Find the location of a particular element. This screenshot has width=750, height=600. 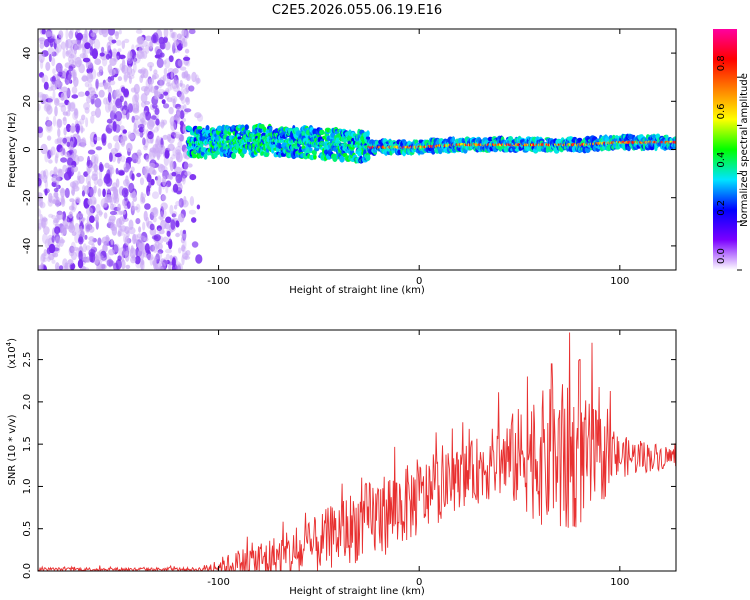

y-tick-label: 0 is located at coordinates (27, 149).